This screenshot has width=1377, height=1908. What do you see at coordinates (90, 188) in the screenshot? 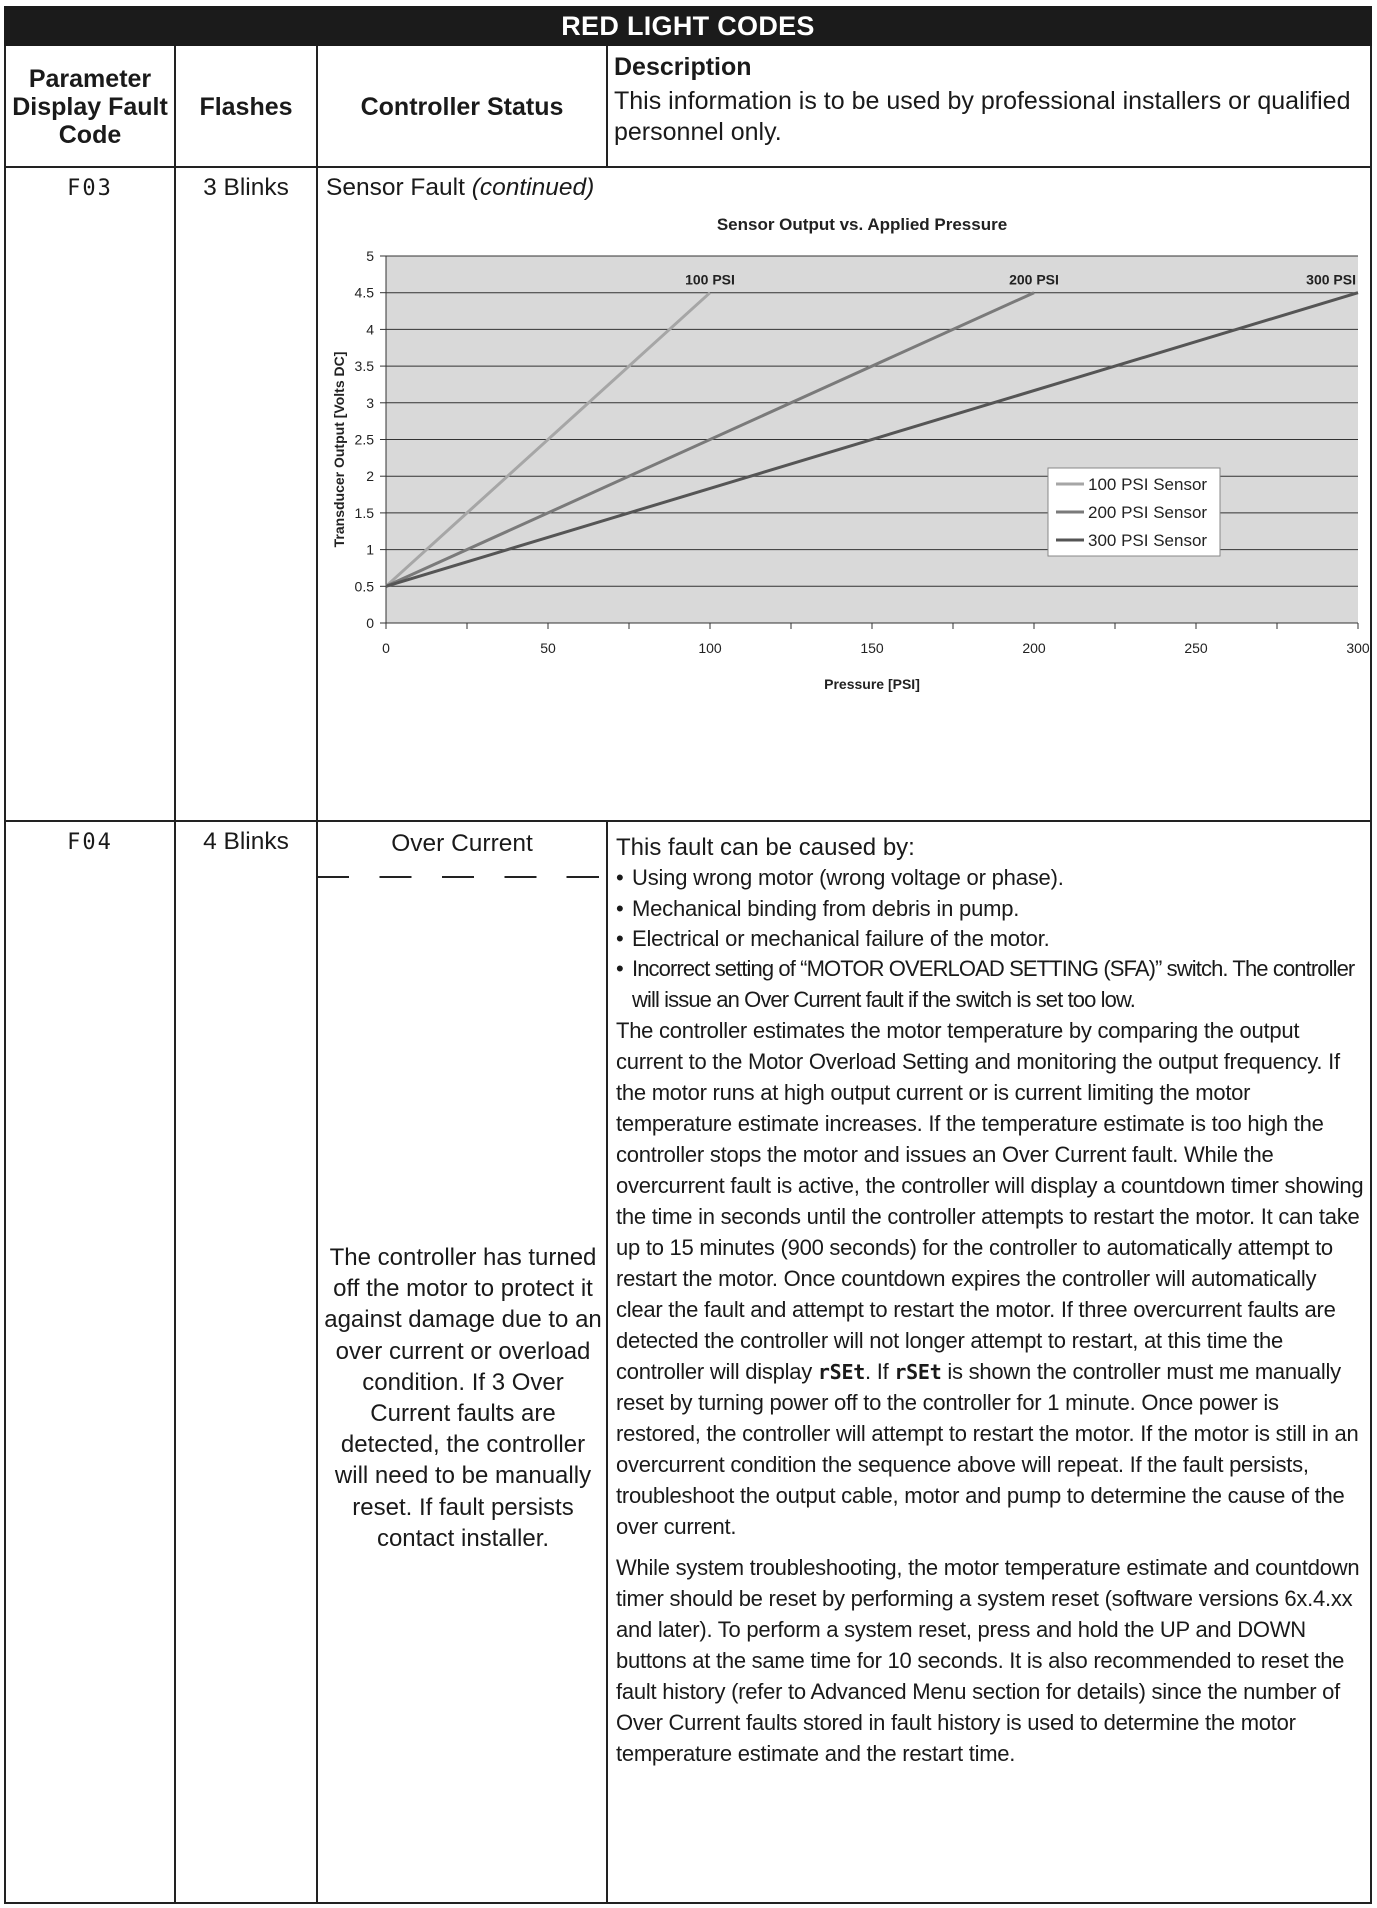
I see `f03-fault-code: F03` at bounding box center [90, 188].